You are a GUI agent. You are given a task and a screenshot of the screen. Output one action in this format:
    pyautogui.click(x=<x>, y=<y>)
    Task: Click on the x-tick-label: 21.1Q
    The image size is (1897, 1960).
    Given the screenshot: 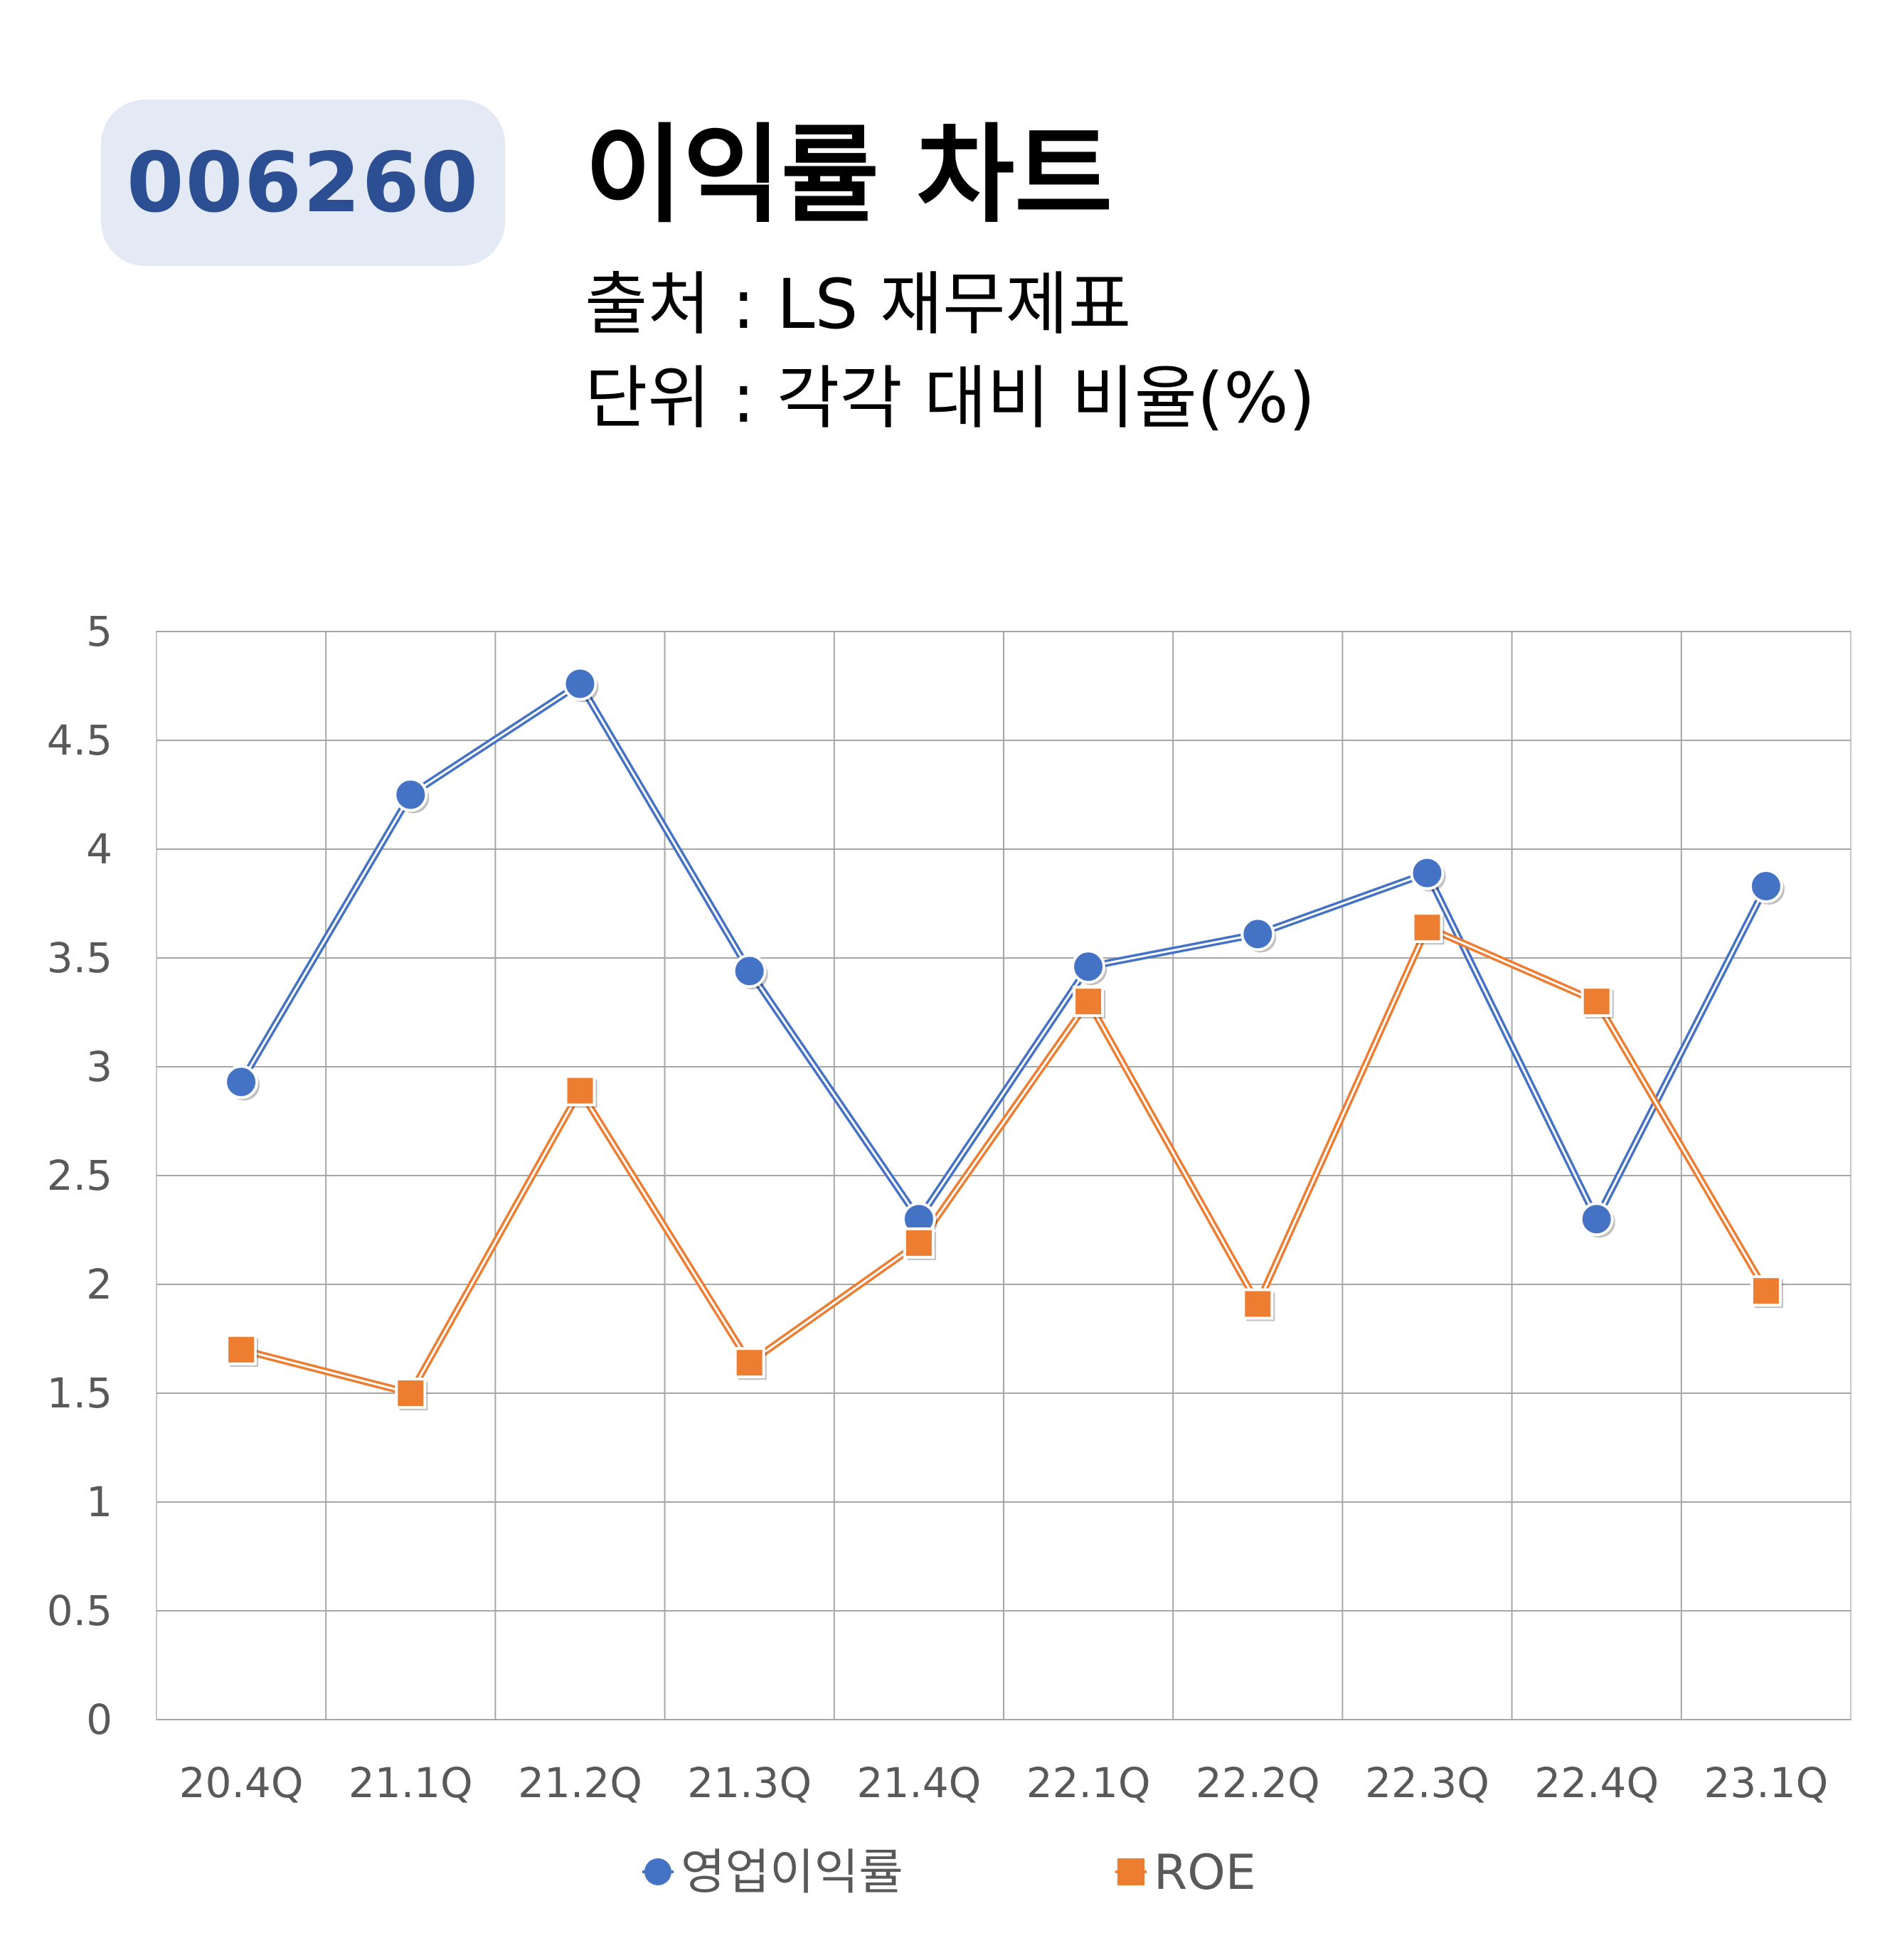 What is the action you would take?
    pyautogui.click(x=411, y=1783)
    